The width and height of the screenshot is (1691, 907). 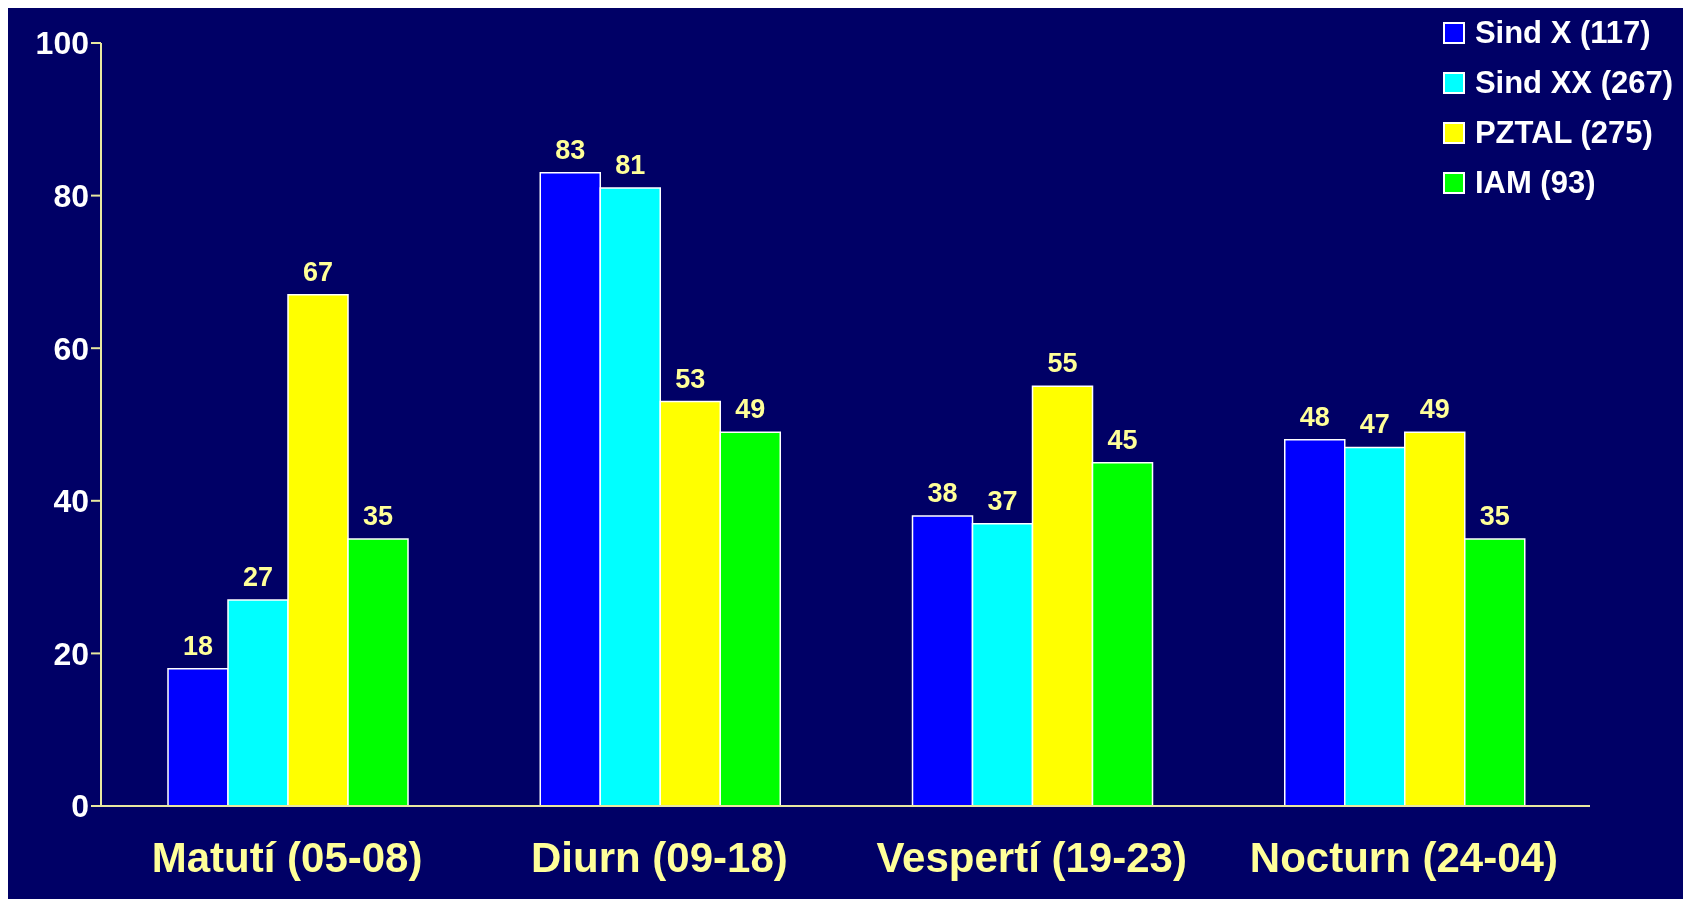 I want to click on y-tick-label: 100, so click(x=62, y=43).